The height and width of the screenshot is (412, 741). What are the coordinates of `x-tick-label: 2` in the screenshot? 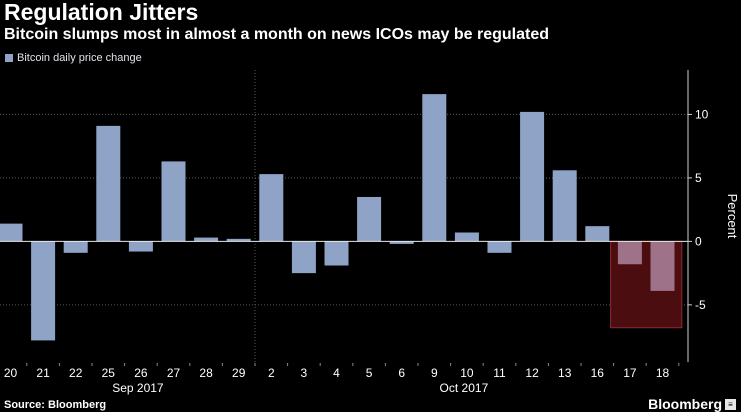 It's located at (271, 373).